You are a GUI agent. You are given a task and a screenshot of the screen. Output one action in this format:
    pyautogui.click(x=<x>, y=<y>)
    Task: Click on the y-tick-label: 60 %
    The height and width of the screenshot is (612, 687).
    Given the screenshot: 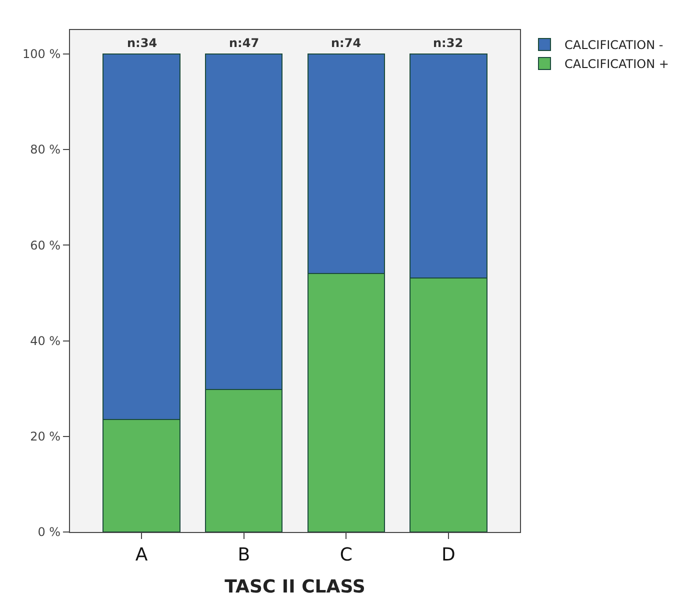 What is the action you would take?
    pyautogui.click(x=45, y=245)
    